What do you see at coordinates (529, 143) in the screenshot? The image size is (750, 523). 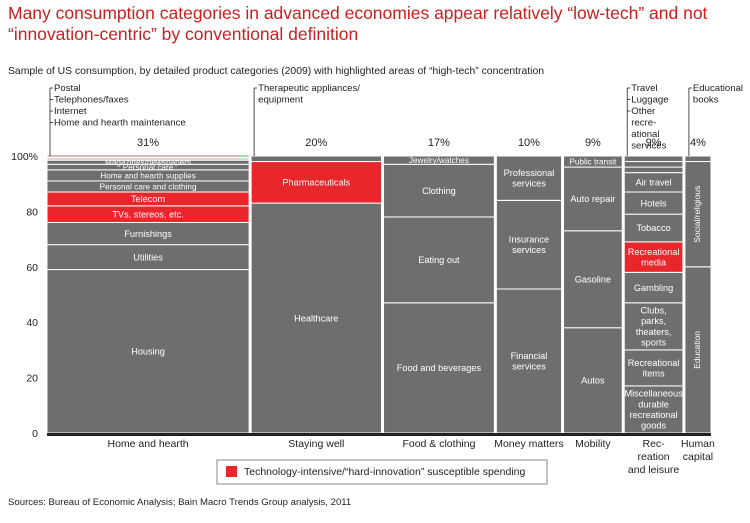 I see `column-share-label: 10%` at bounding box center [529, 143].